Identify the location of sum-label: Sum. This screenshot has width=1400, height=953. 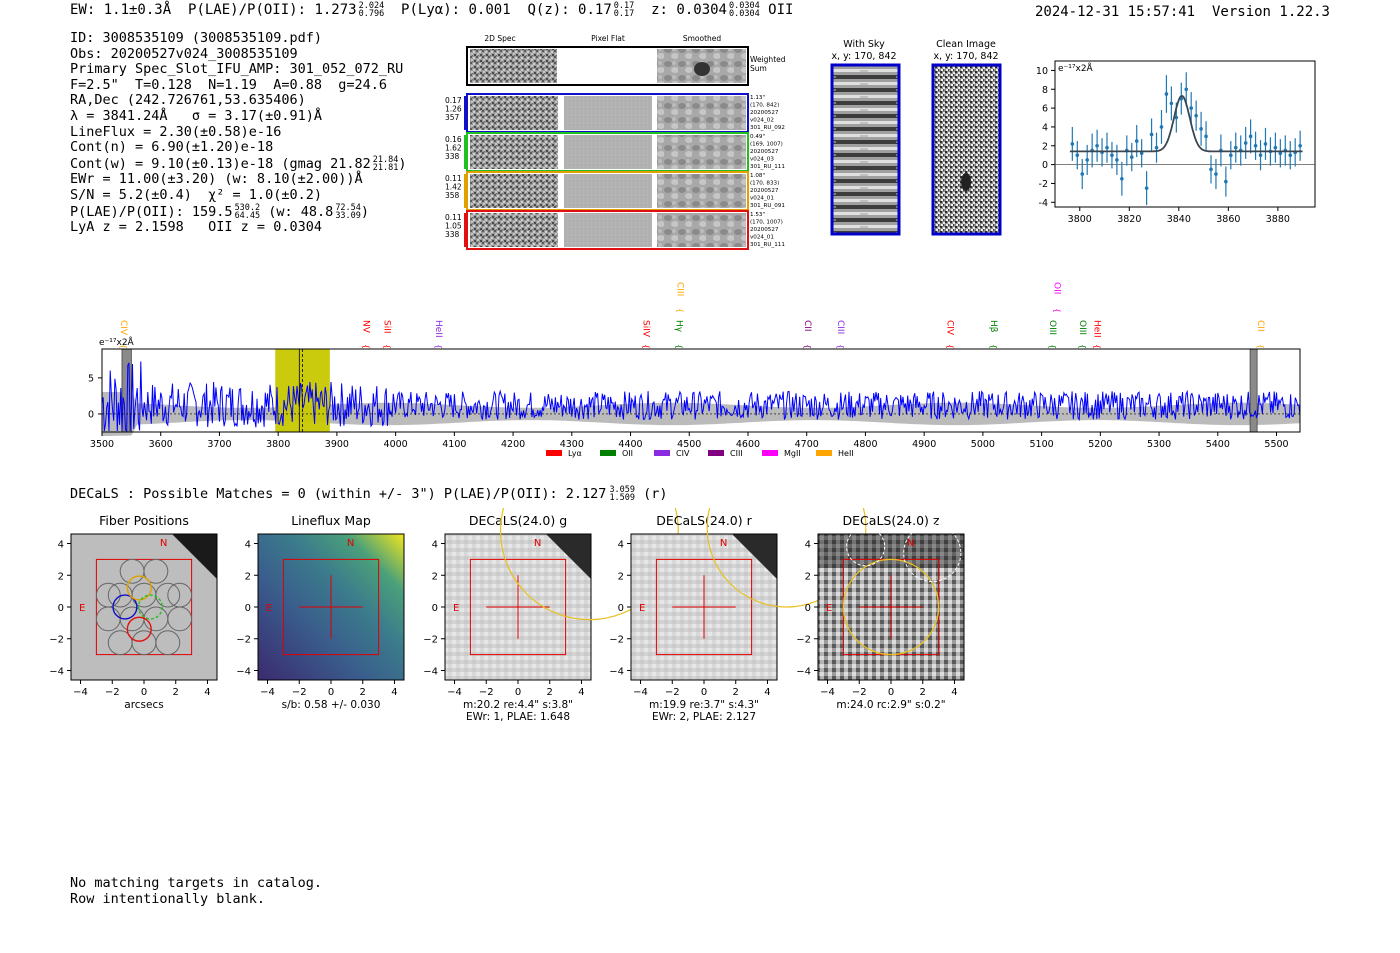
(758, 68).